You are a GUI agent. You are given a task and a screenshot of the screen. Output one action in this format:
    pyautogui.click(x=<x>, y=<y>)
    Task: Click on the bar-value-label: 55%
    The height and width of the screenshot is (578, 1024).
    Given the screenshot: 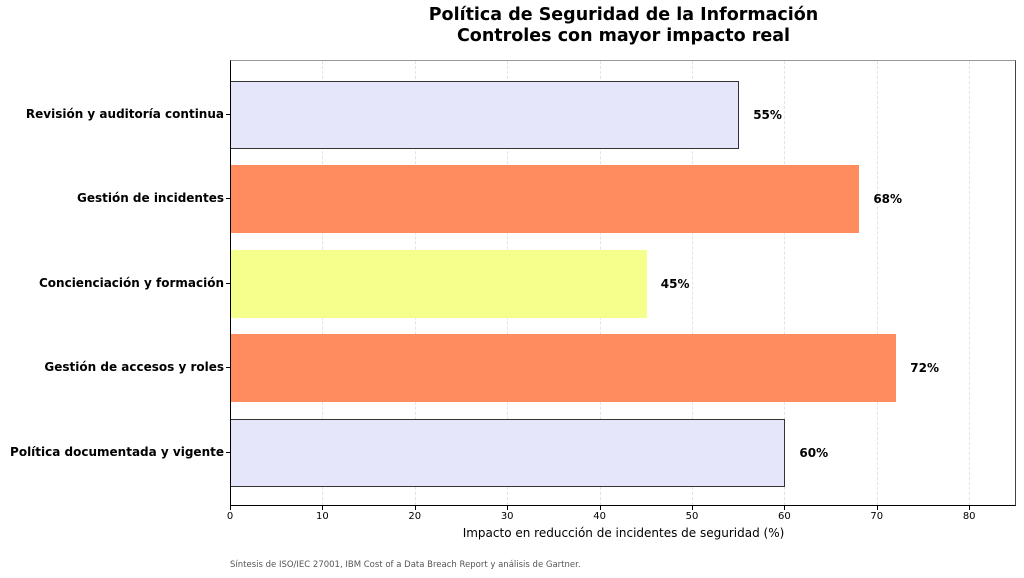 What is the action you would take?
    pyautogui.click(x=767, y=115)
    